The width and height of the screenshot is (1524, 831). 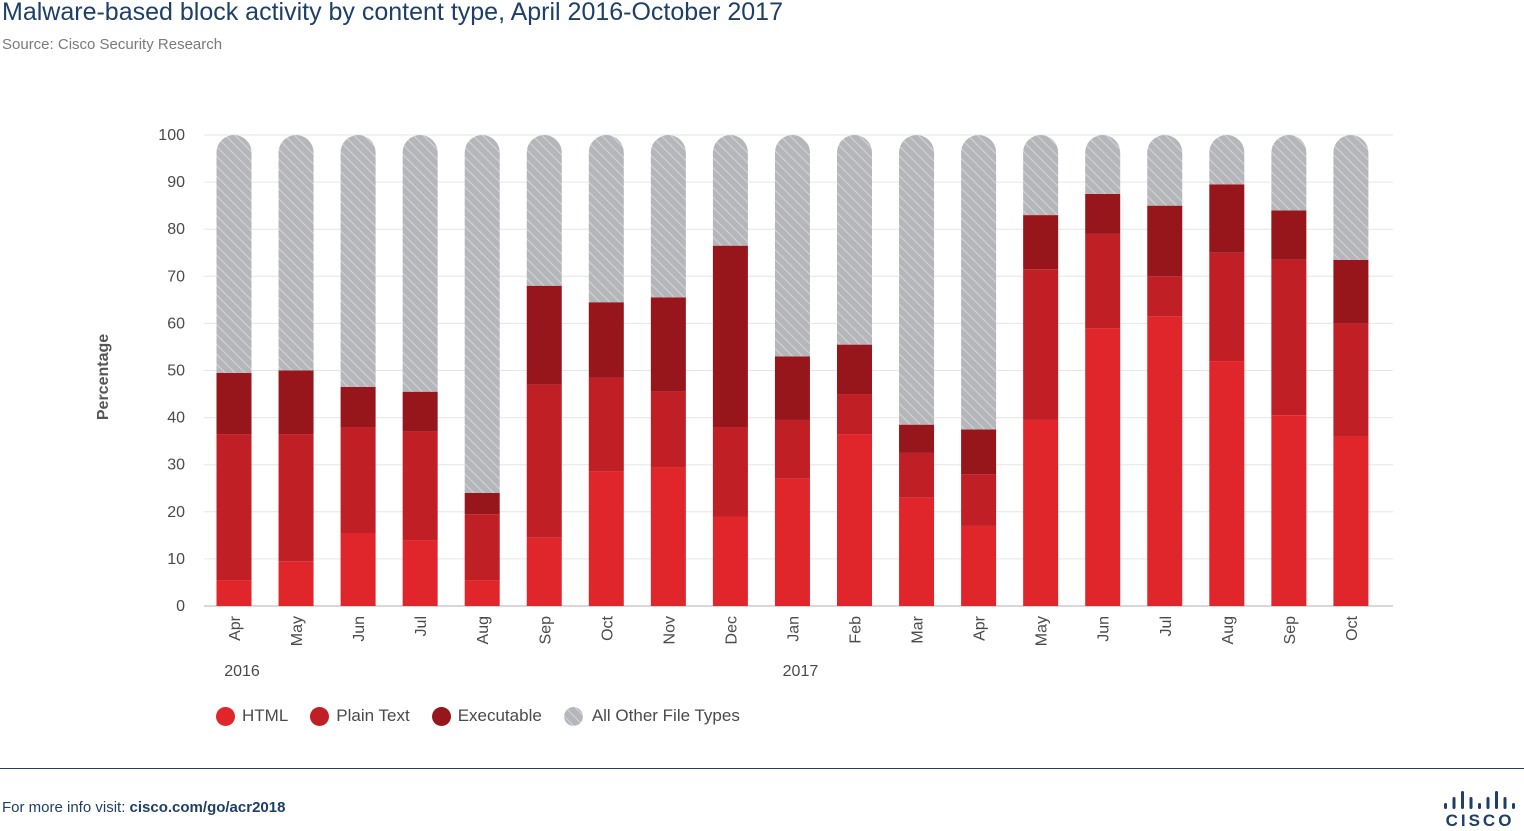 What do you see at coordinates (856, 630) in the screenshot?
I see `x-tick-label: Feb` at bounding box center [856, 630].